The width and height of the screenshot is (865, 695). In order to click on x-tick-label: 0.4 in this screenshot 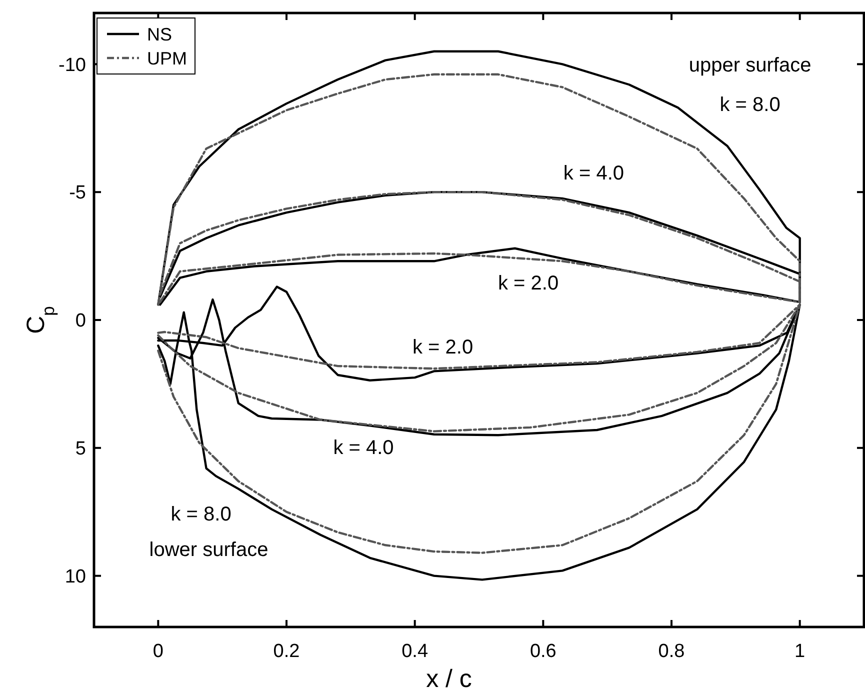, I will do `click(415, 651)`.